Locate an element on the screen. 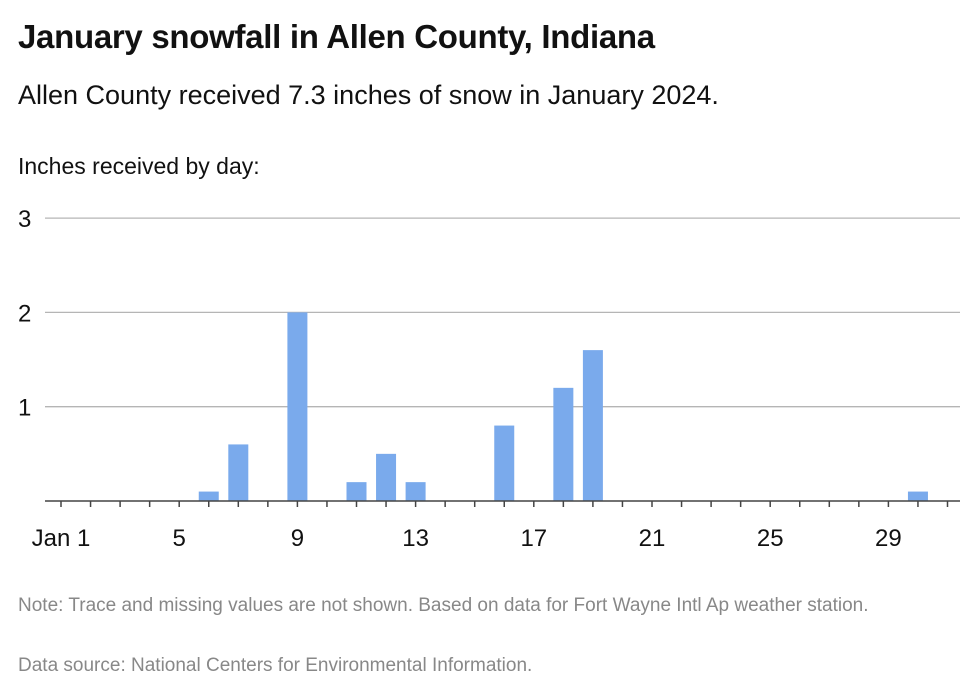 This screenshot has width=980, height=699. x-tick-label: 29 is located at coordinates (888, 538).